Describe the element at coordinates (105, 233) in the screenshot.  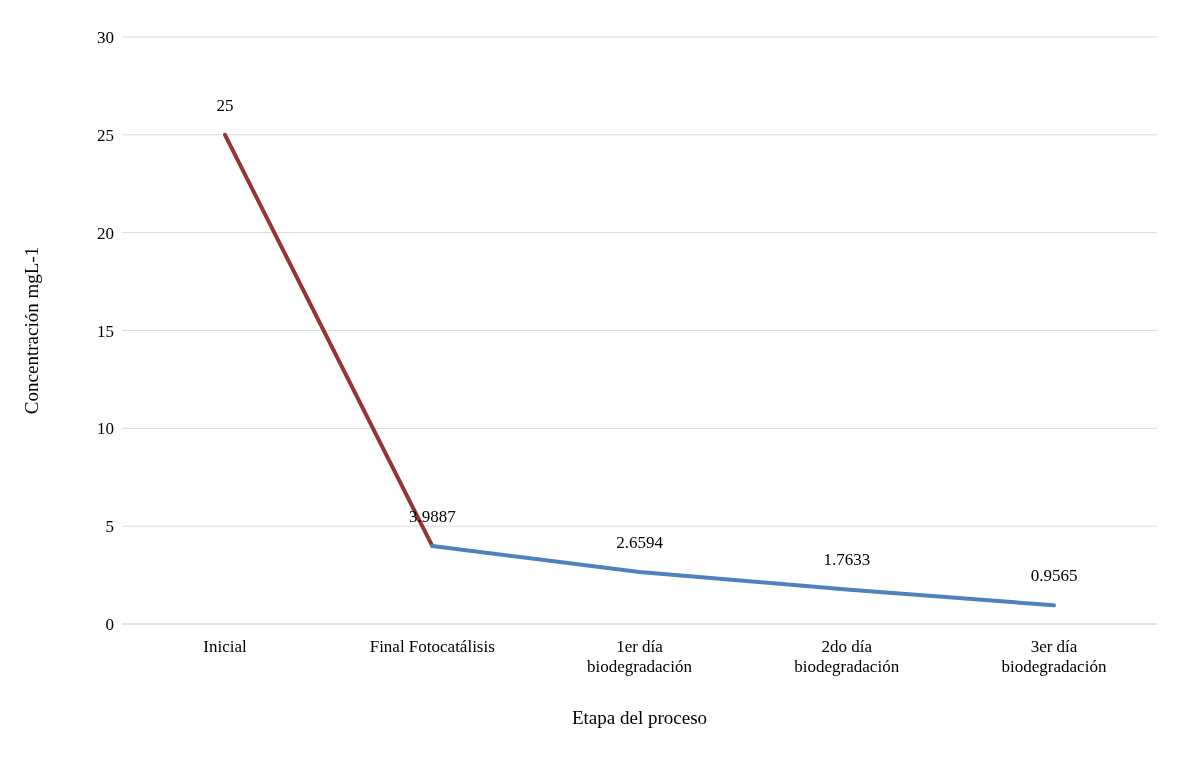
I see `y-tick-label: 20` at that location.